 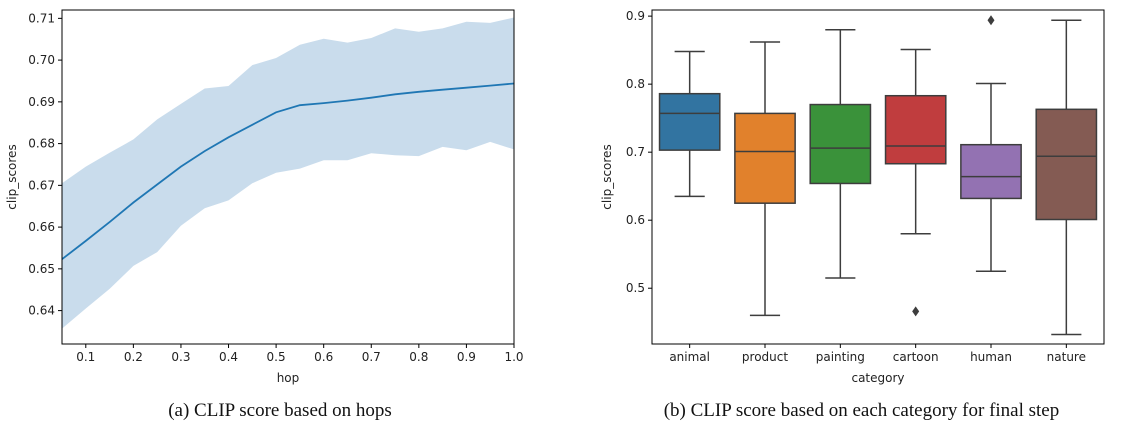 What do you see at coordinates (513, 357) in the screenshot?
I see `x-tick-label: 1.0` at bounding box center [513, 357].